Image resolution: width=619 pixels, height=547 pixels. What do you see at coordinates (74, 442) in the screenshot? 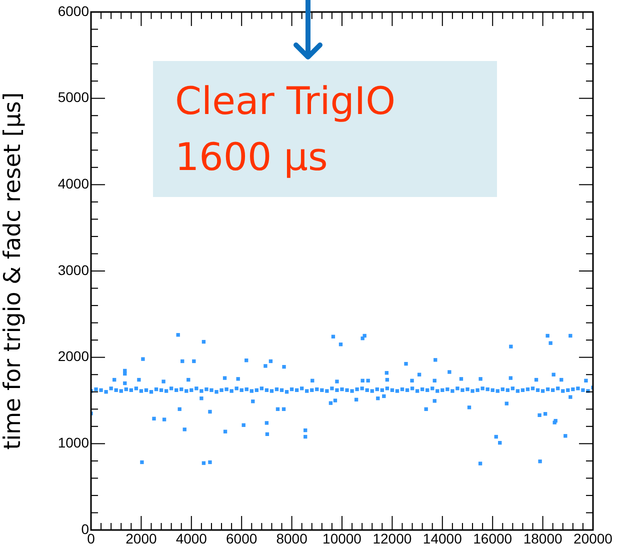
I see `y-tick-label: 1000` at bounding box center [74, 442].